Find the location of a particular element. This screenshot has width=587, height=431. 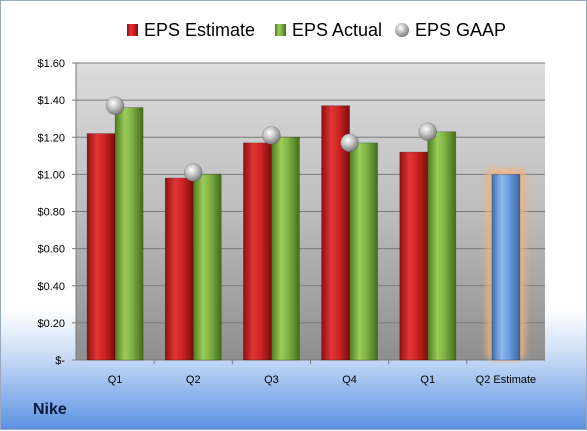

y-tick-label: $0.60 is located at coordinates (51, 250).